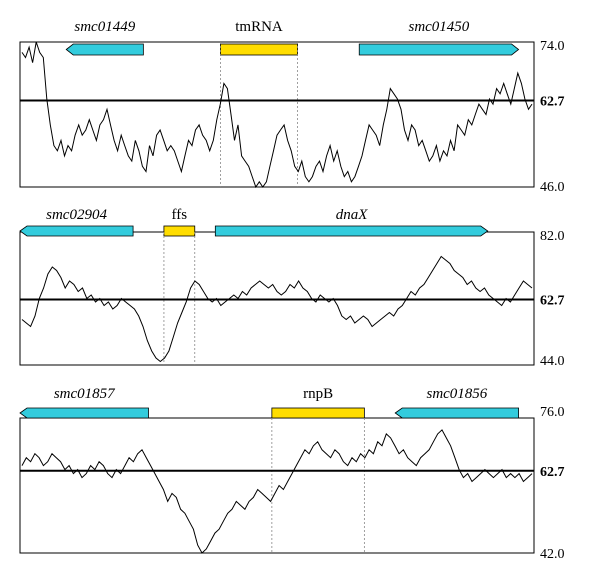  Describe the element at coordinates (318, 413) in the screenshot. I see `panel-3-gene-rnpB-bar` at that location.